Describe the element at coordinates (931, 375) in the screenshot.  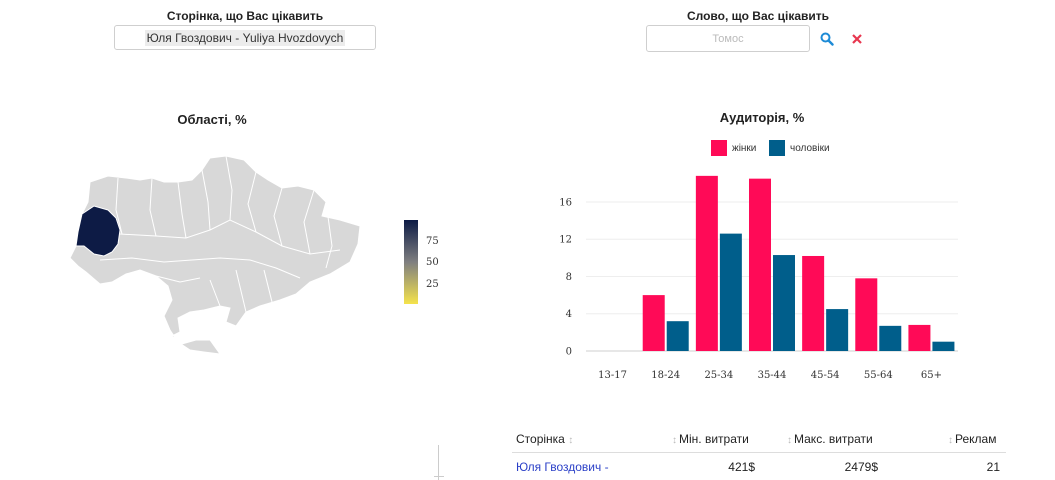
I see `x-tick-label: 65+` at that location.